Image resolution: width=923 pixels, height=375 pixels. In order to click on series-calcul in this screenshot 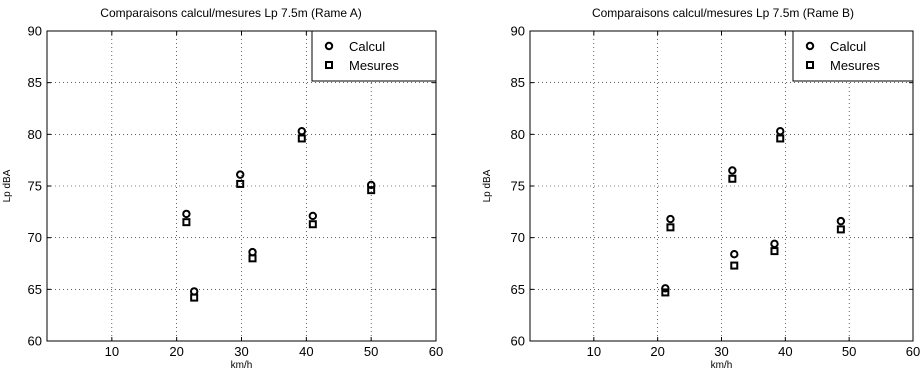, I will do `click(753, 210)`.